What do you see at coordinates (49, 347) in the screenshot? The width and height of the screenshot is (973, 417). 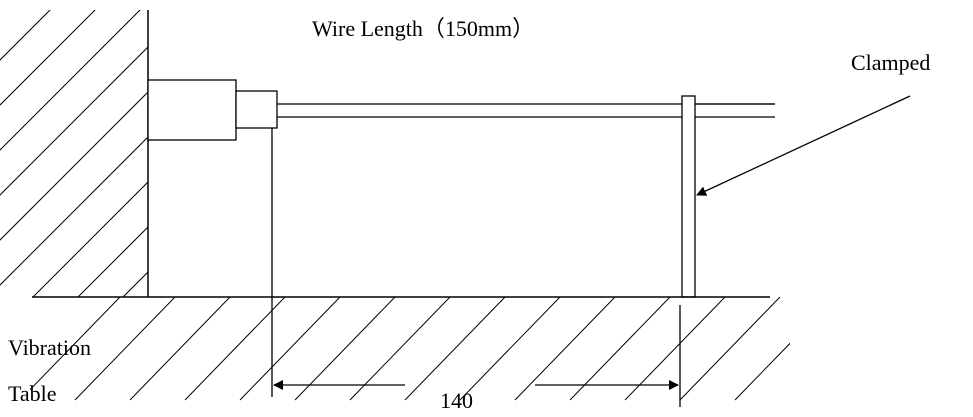 I see `vibration-label: Vibration` at bounding box center [49, 347].